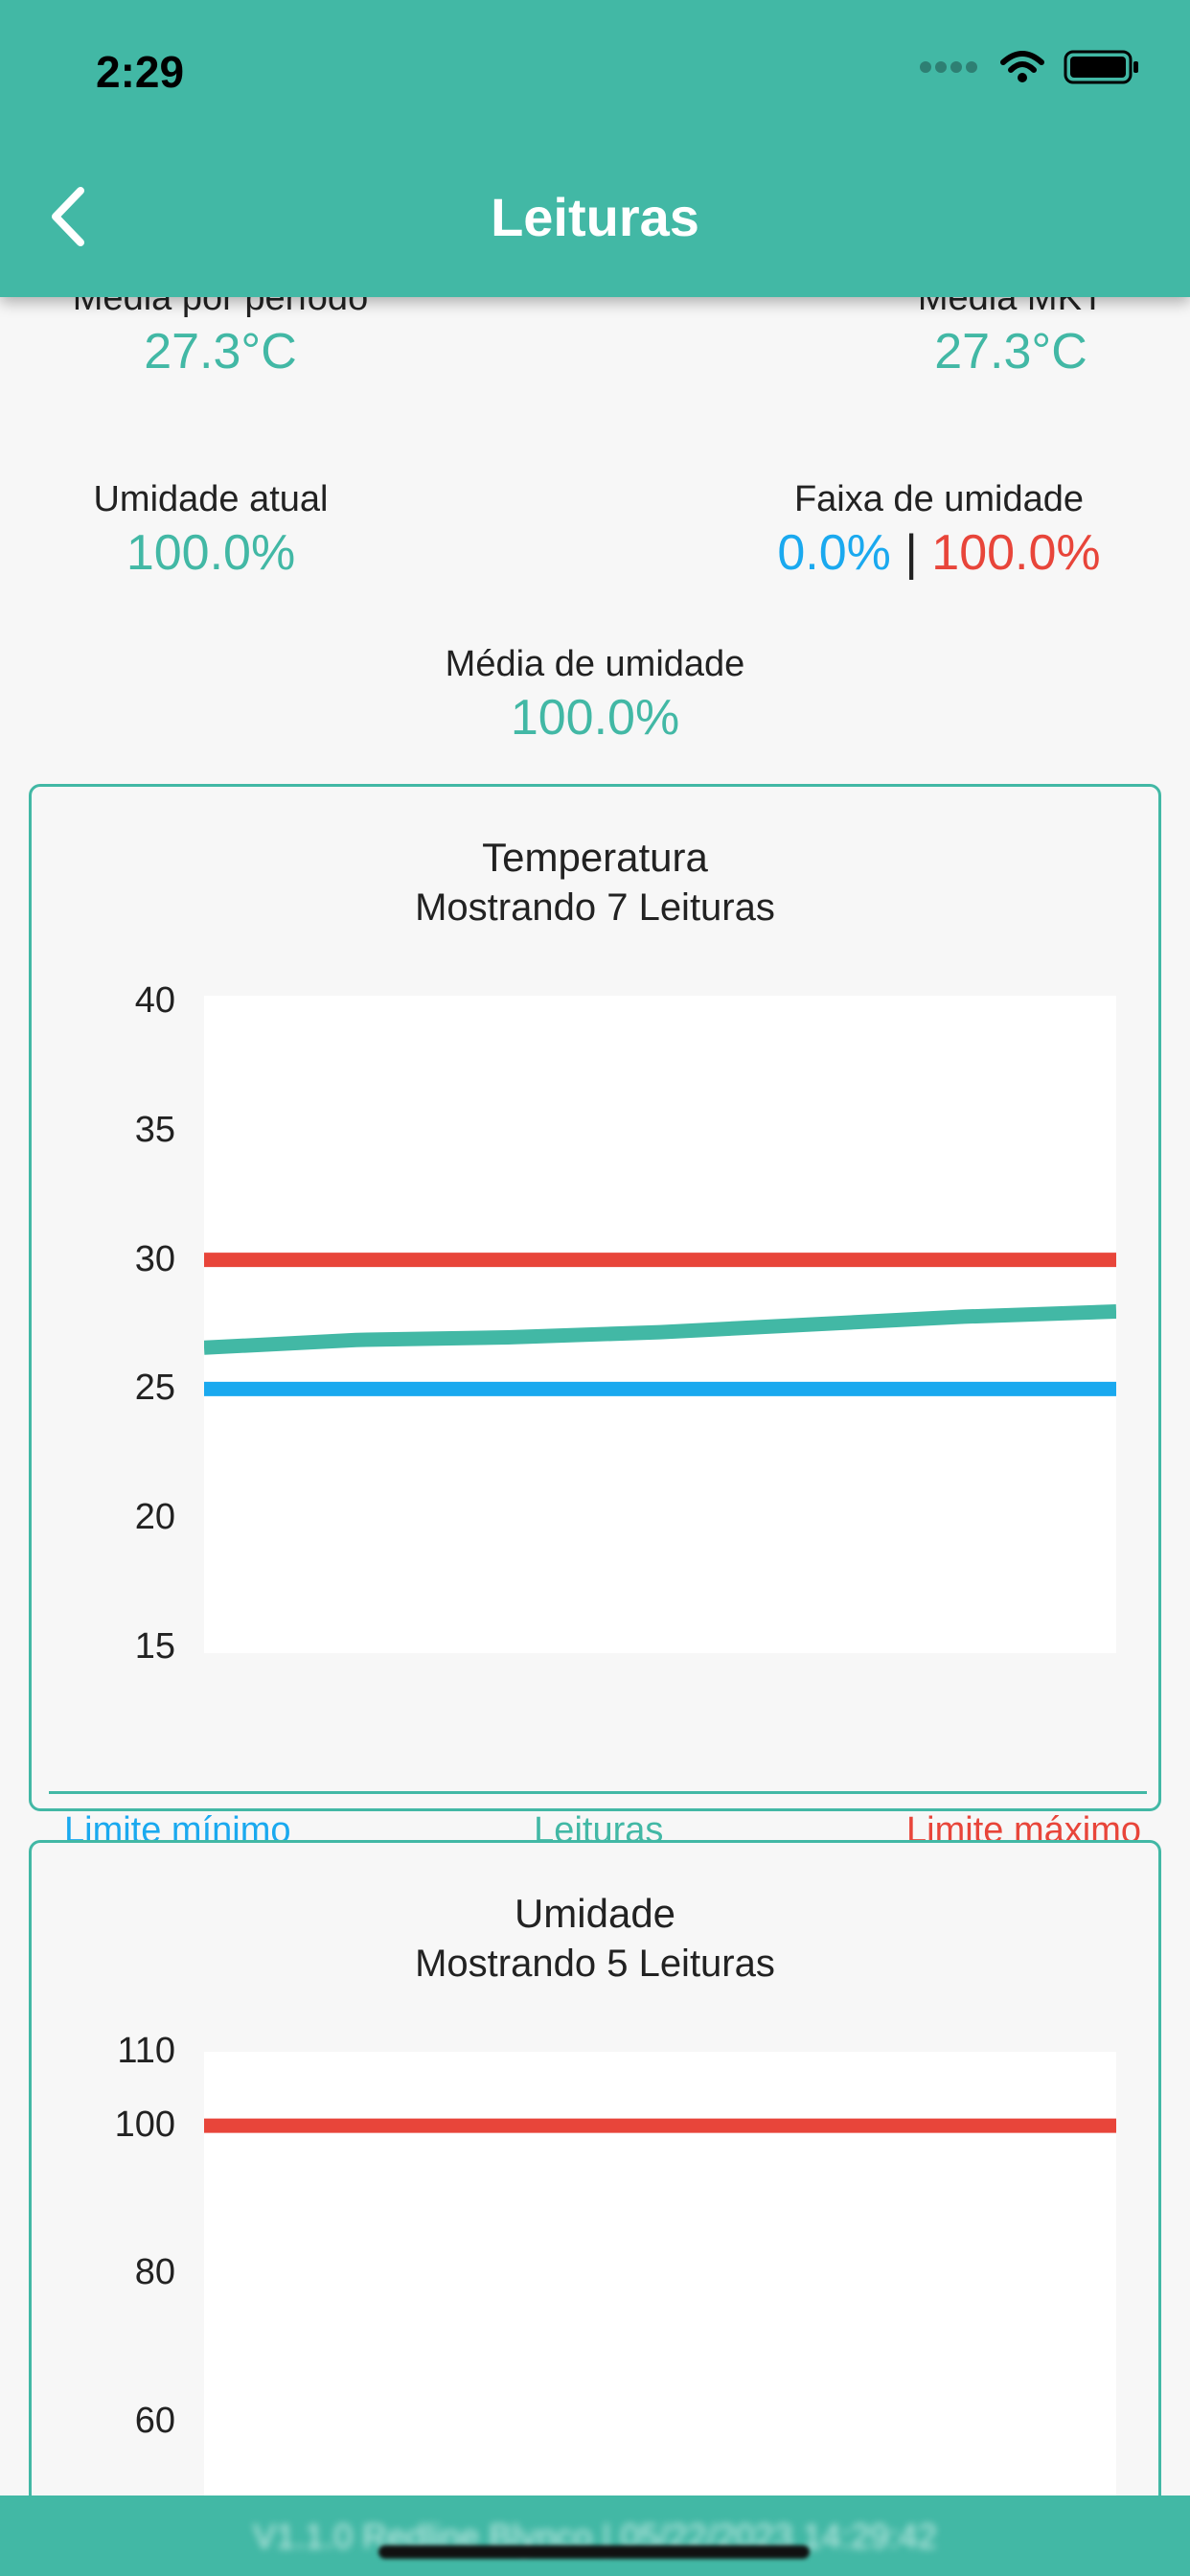 The width and height of the screenshot is (1190, 2576). I want to click on back-button, so click(67, 216).